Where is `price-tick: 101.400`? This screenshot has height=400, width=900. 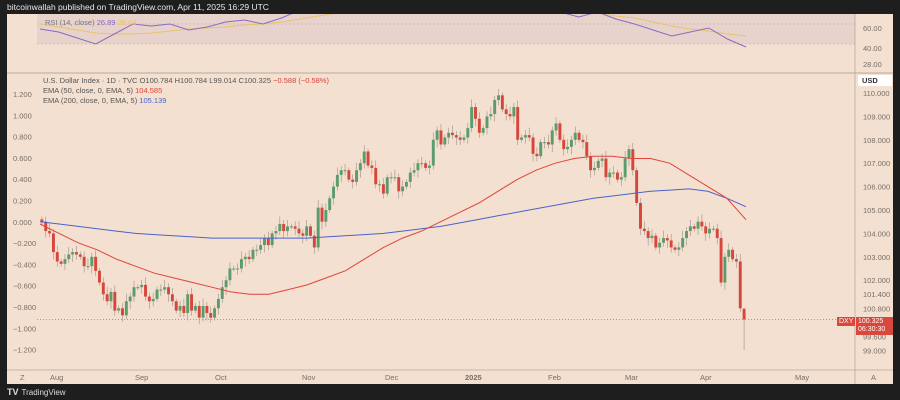 price-tick: 101.400 is located at coordinates (876, 294).